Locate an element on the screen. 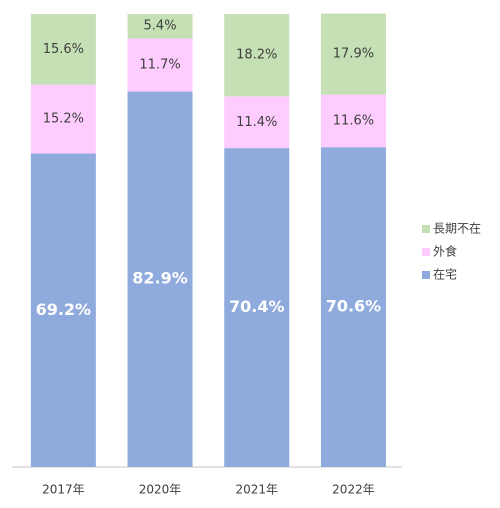  data-label: 70.4% is located at coordinates (257, 306).